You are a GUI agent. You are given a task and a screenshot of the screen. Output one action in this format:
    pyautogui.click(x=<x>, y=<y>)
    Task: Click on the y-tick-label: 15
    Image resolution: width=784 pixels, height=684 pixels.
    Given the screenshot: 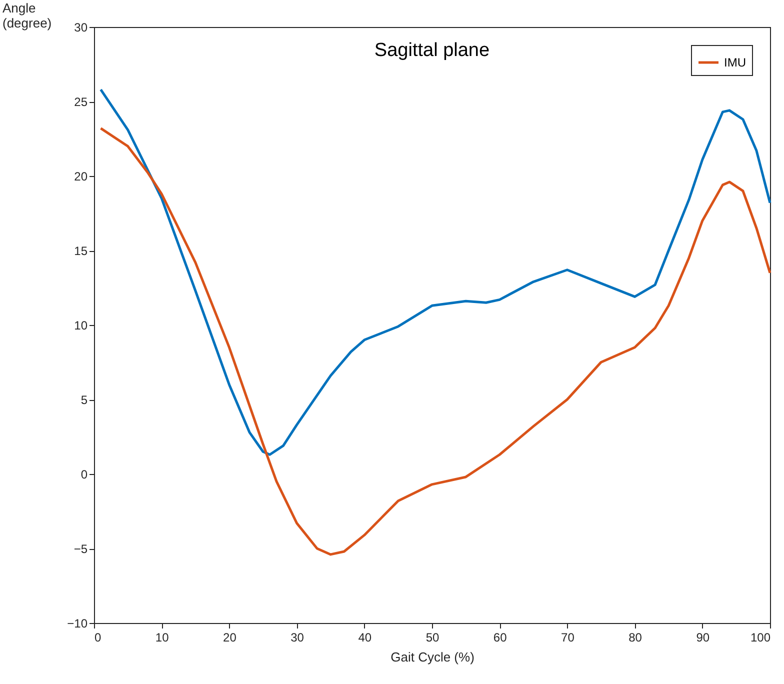 What is the action you would take?
    pyautogui.click(x=81, y=251)
    